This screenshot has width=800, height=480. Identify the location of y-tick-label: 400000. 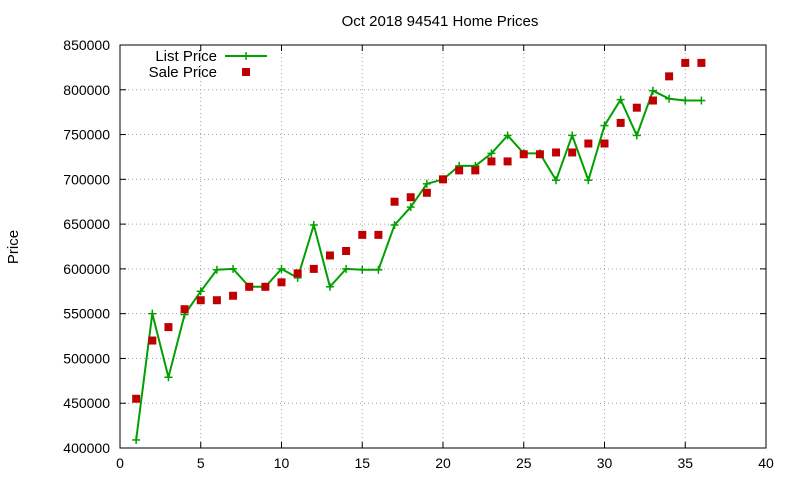
(86, 448).